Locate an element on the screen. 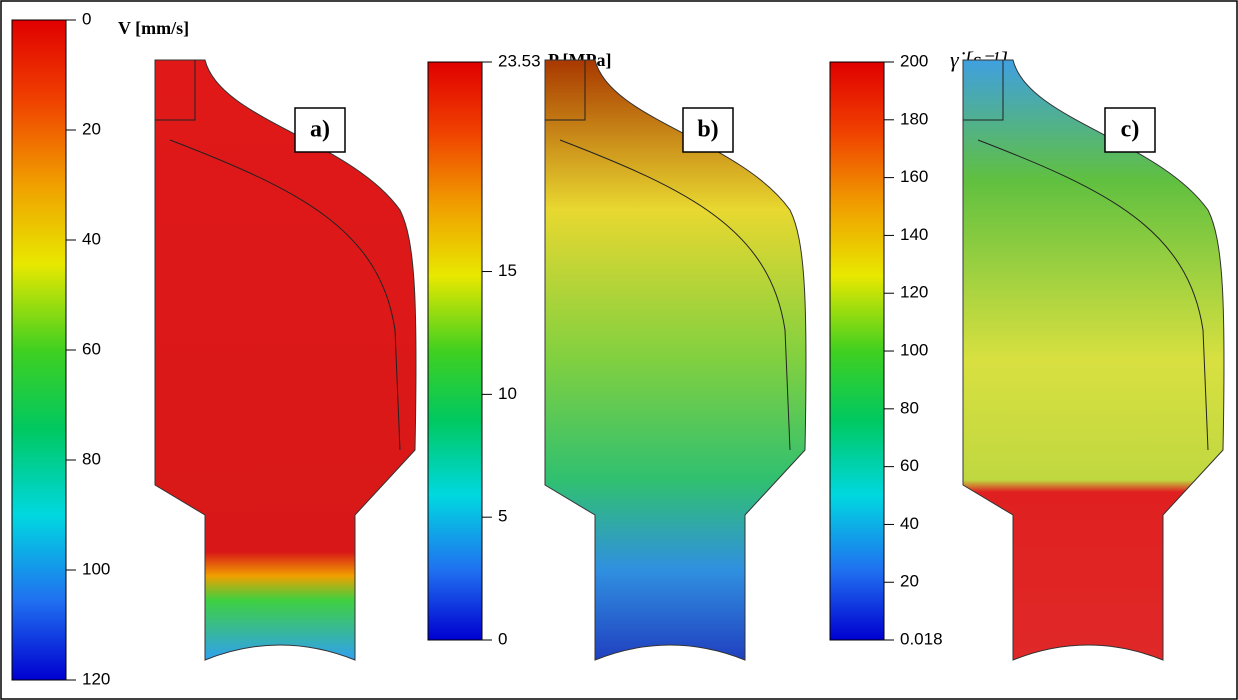 The width and height of the screenshot is (1238, 700). tick-label: 23.53 is located at coordinates (519, 60).